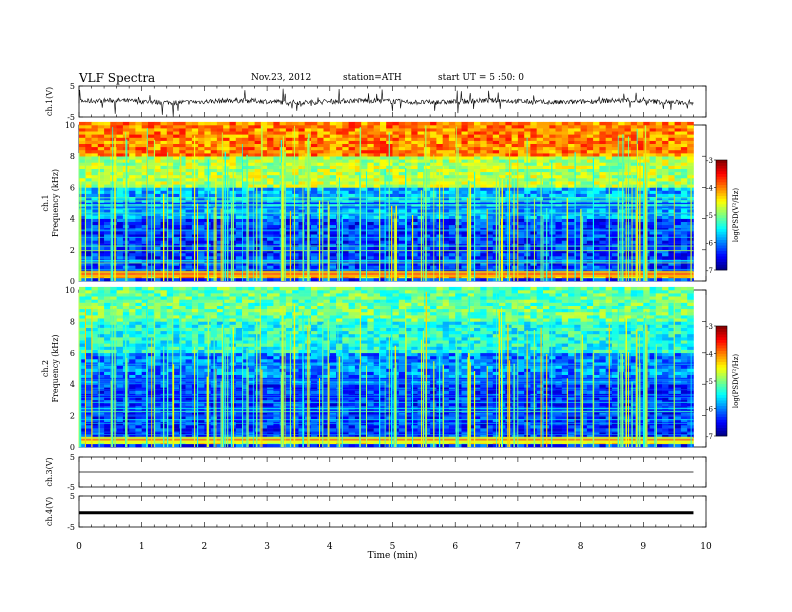  What do you see at coordinates (267, 547) in the screenshot?
I see `x-tick-label: 3` at bounding box center [267, 547].